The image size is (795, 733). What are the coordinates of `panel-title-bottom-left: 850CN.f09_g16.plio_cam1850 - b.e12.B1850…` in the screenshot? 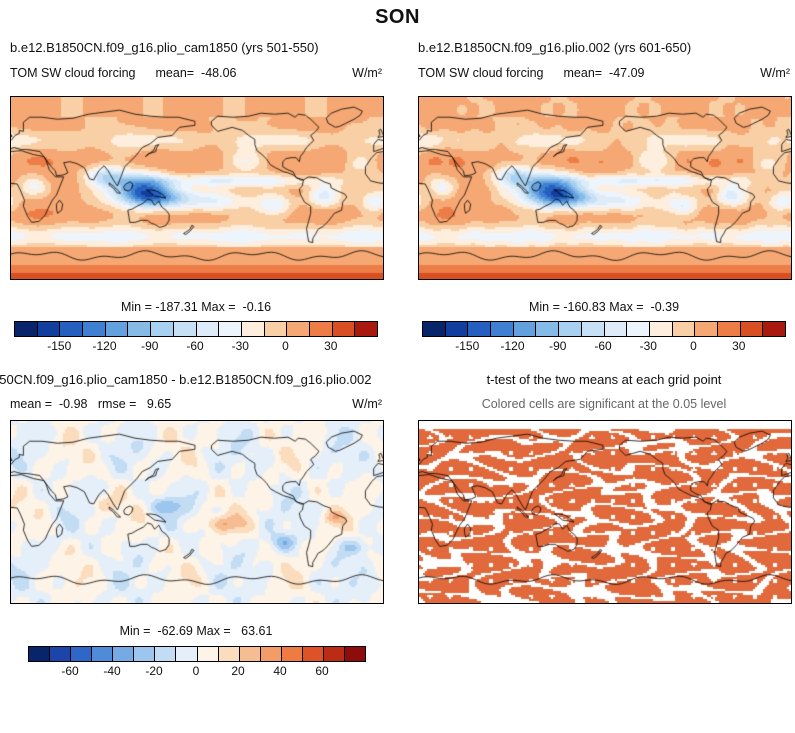 It's located at (186, 379).